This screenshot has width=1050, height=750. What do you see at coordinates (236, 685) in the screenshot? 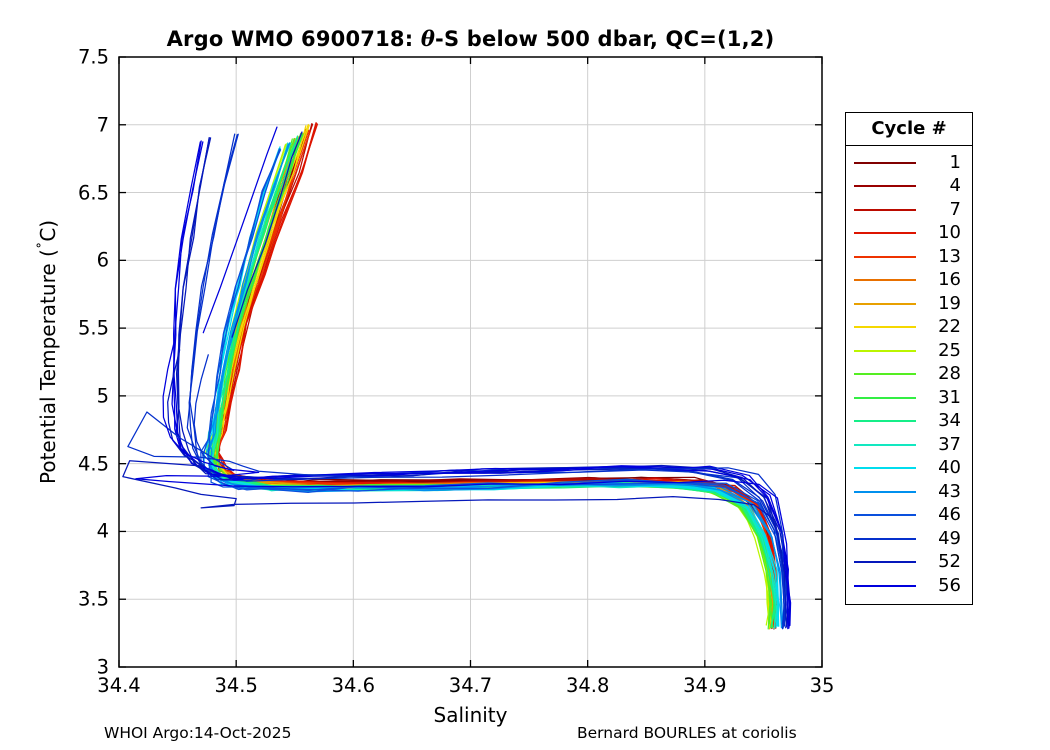
I see `x-tick-label: 34.5` at bounding box center [236, 685].